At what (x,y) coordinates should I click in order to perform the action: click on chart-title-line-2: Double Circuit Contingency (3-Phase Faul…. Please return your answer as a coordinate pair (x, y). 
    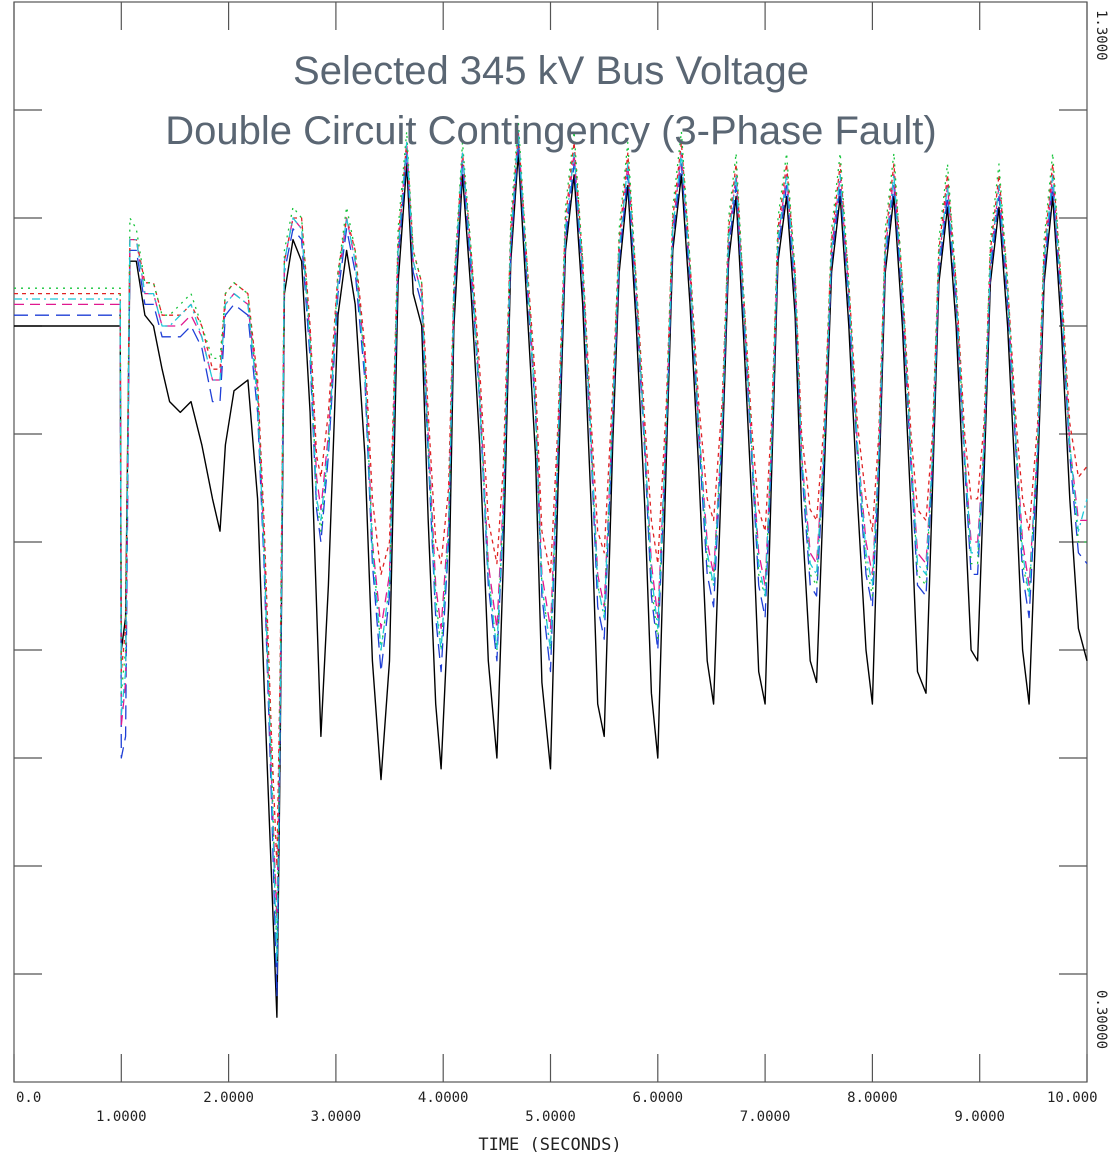
    Looking at the image, I should click on (550, 131).